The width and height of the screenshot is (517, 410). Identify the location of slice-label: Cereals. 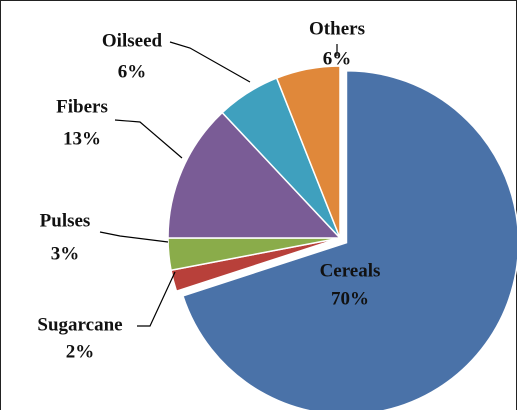
(350, 270).